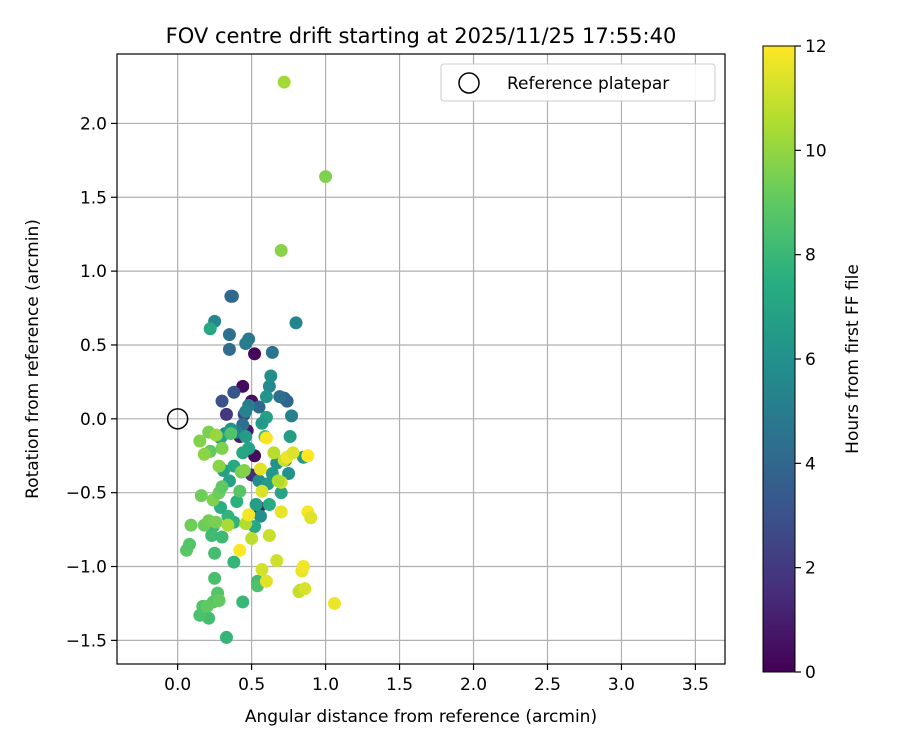  What do you see at coordinates (93, 420) in the screenshot?
I see `y-tick-label: 0.0` at bounding box center [93, 420].